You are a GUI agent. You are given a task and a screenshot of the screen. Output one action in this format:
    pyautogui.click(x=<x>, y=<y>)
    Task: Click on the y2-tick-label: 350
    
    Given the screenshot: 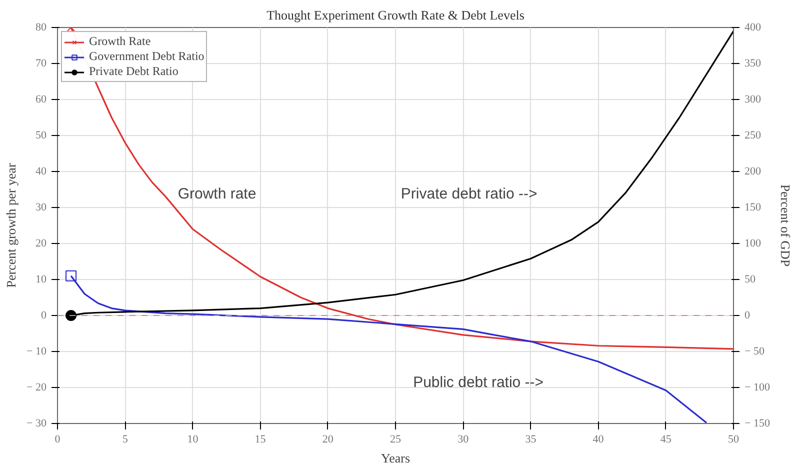 What is the action you would take?
    pyautogui.click(x=753, y=64)
    